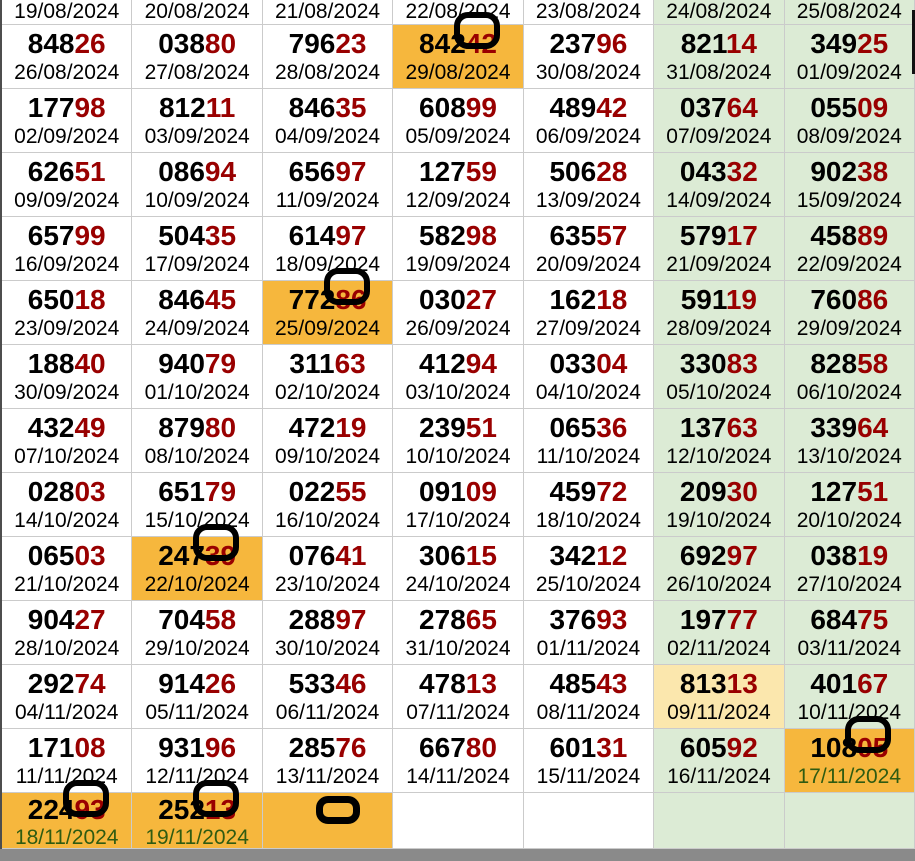  What do you see at coordinates (457, 855) in the screenshot?
I see `horizontal-scrollbar` at bounding box center [457, 855].